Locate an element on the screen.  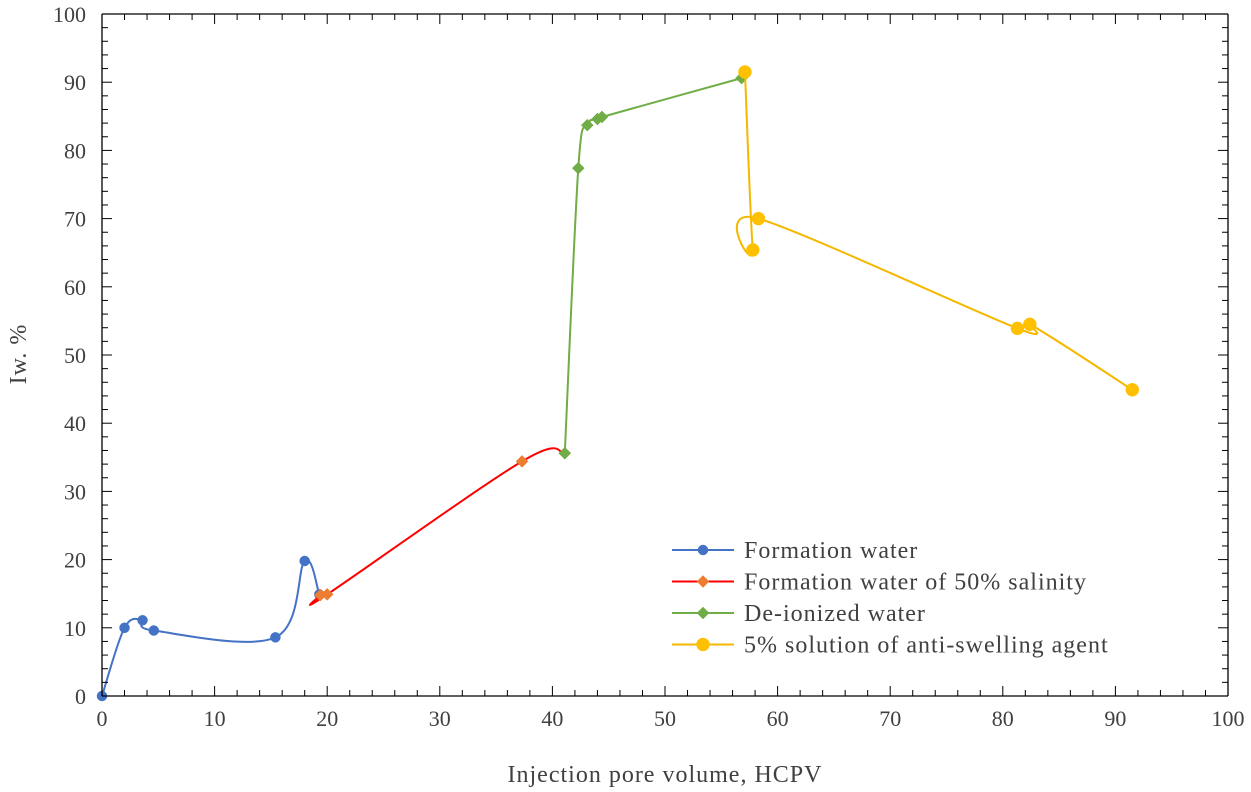
y-tick-label: 30 is located at coordinates (75, 491).